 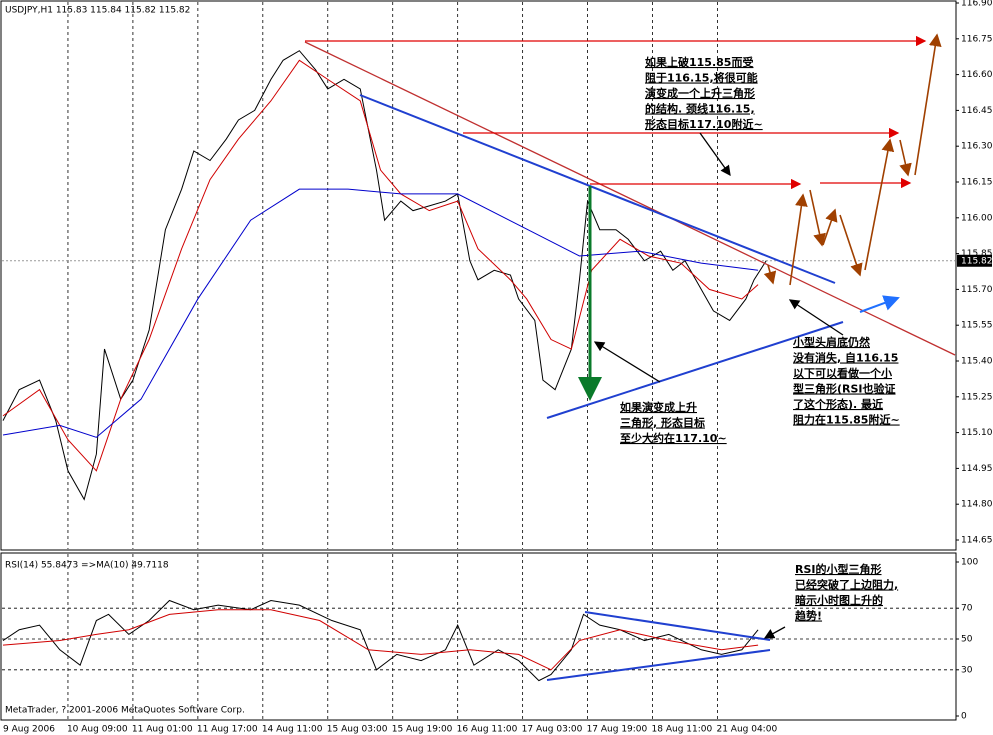 What do you see at coordinates (977, 254) in the screenshot?
I see `y-tick-label: 115.85` at bounding box center [977, 254].